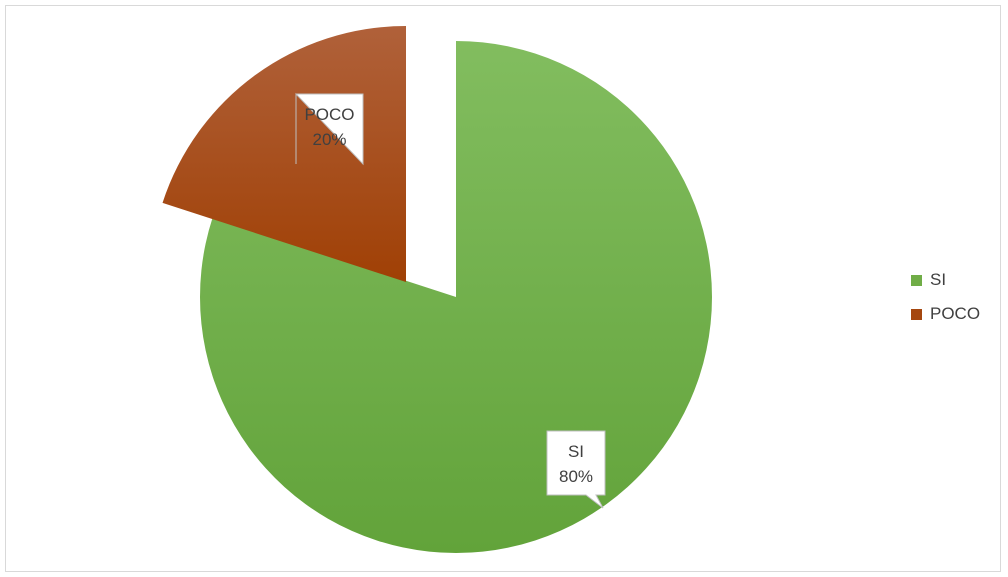 The image size is (1008, 577). I want to click on legend-swatch-si, so click(916, 280).